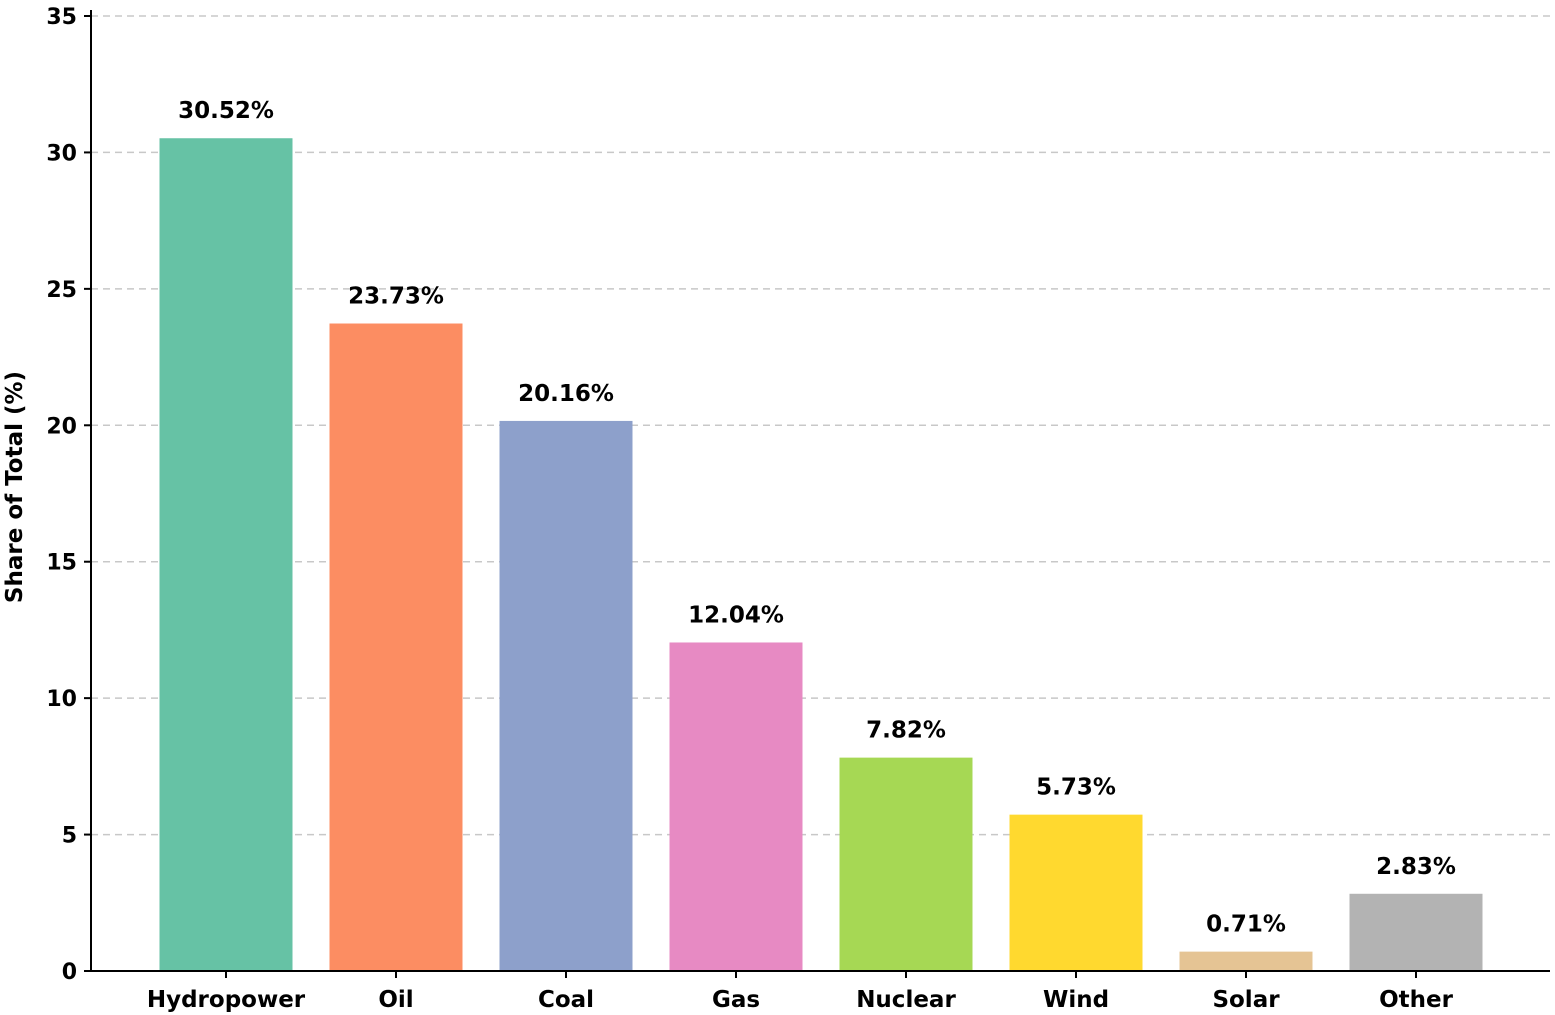  I want to click on data-label-wind: 5.73%, so click(1076, 788).